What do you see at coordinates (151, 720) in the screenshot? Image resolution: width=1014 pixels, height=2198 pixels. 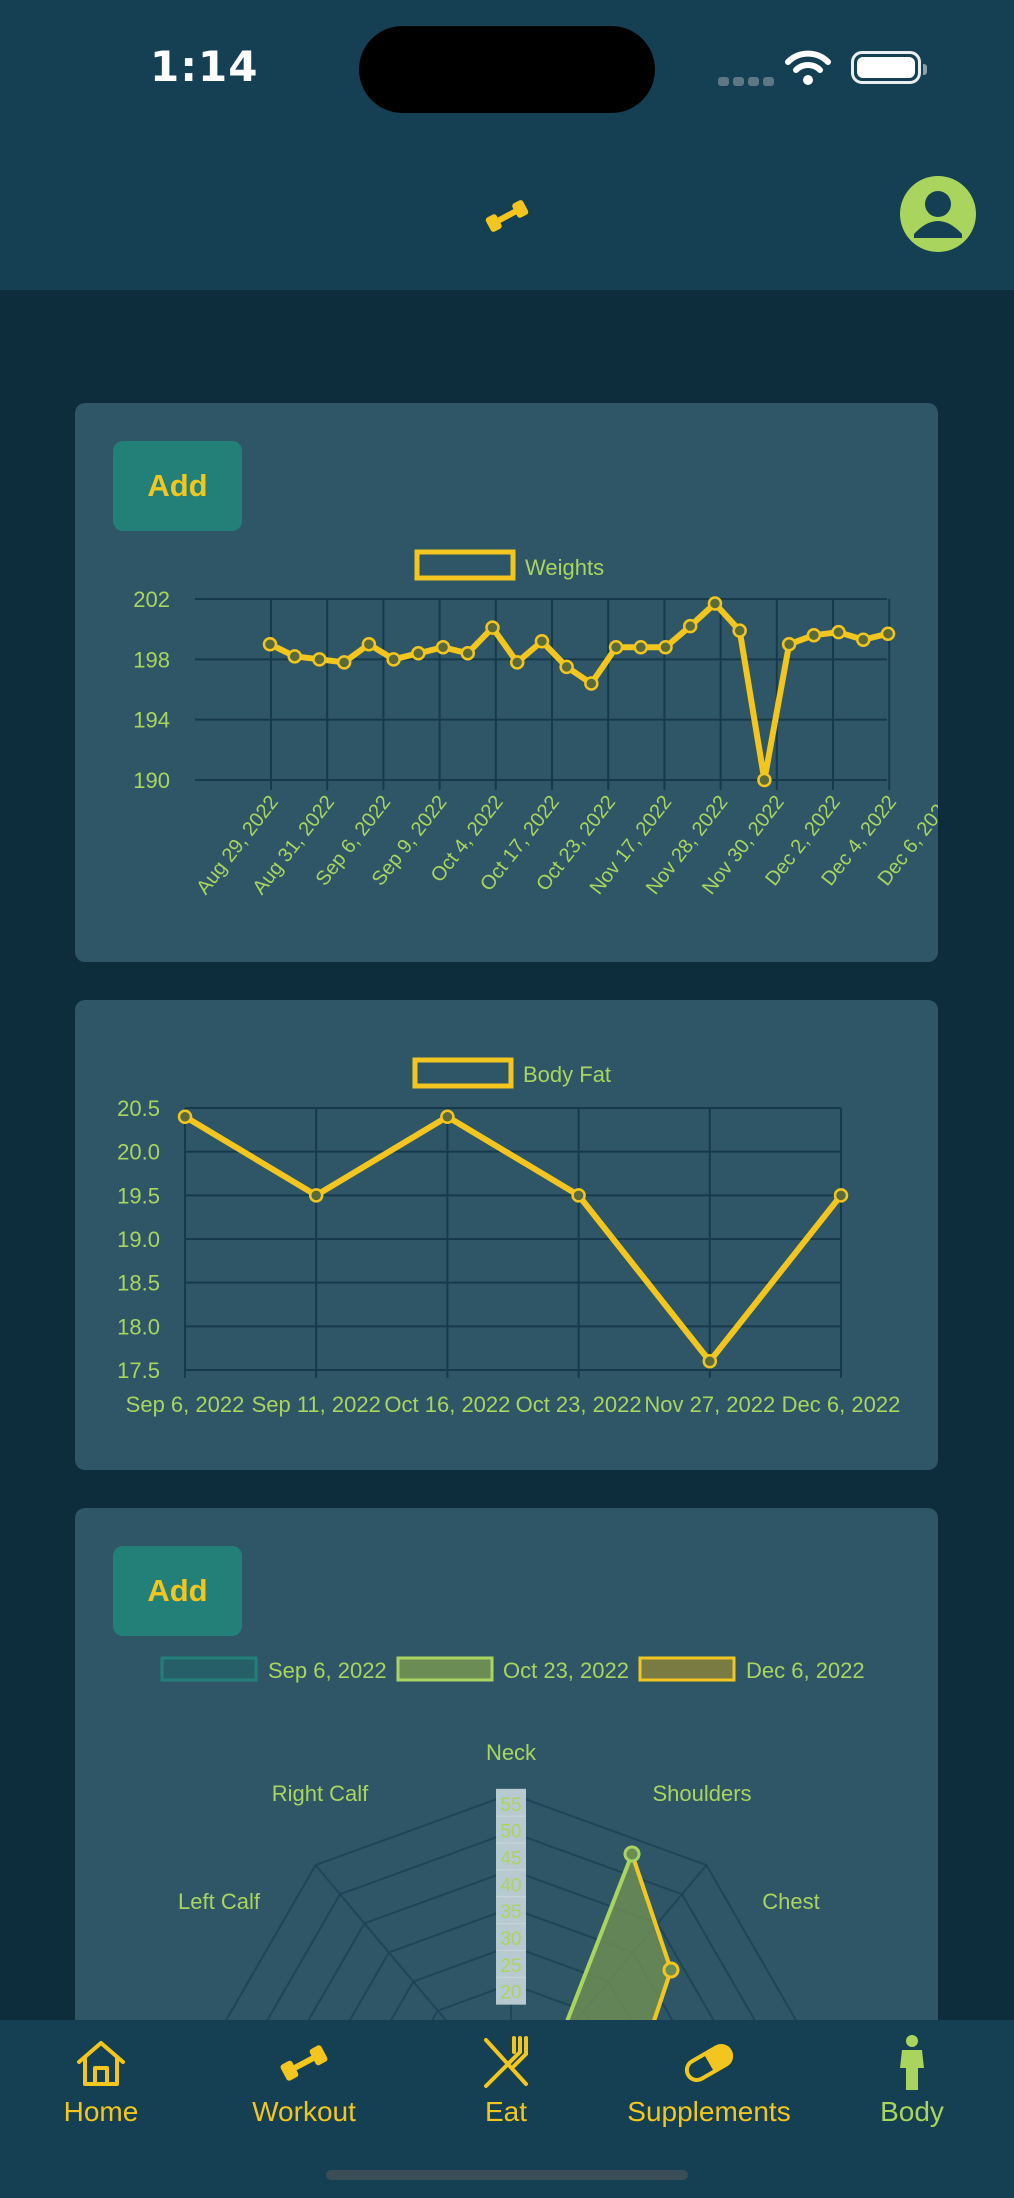 I see `weights-y-tick: 194` at bounding box center [151, 720].